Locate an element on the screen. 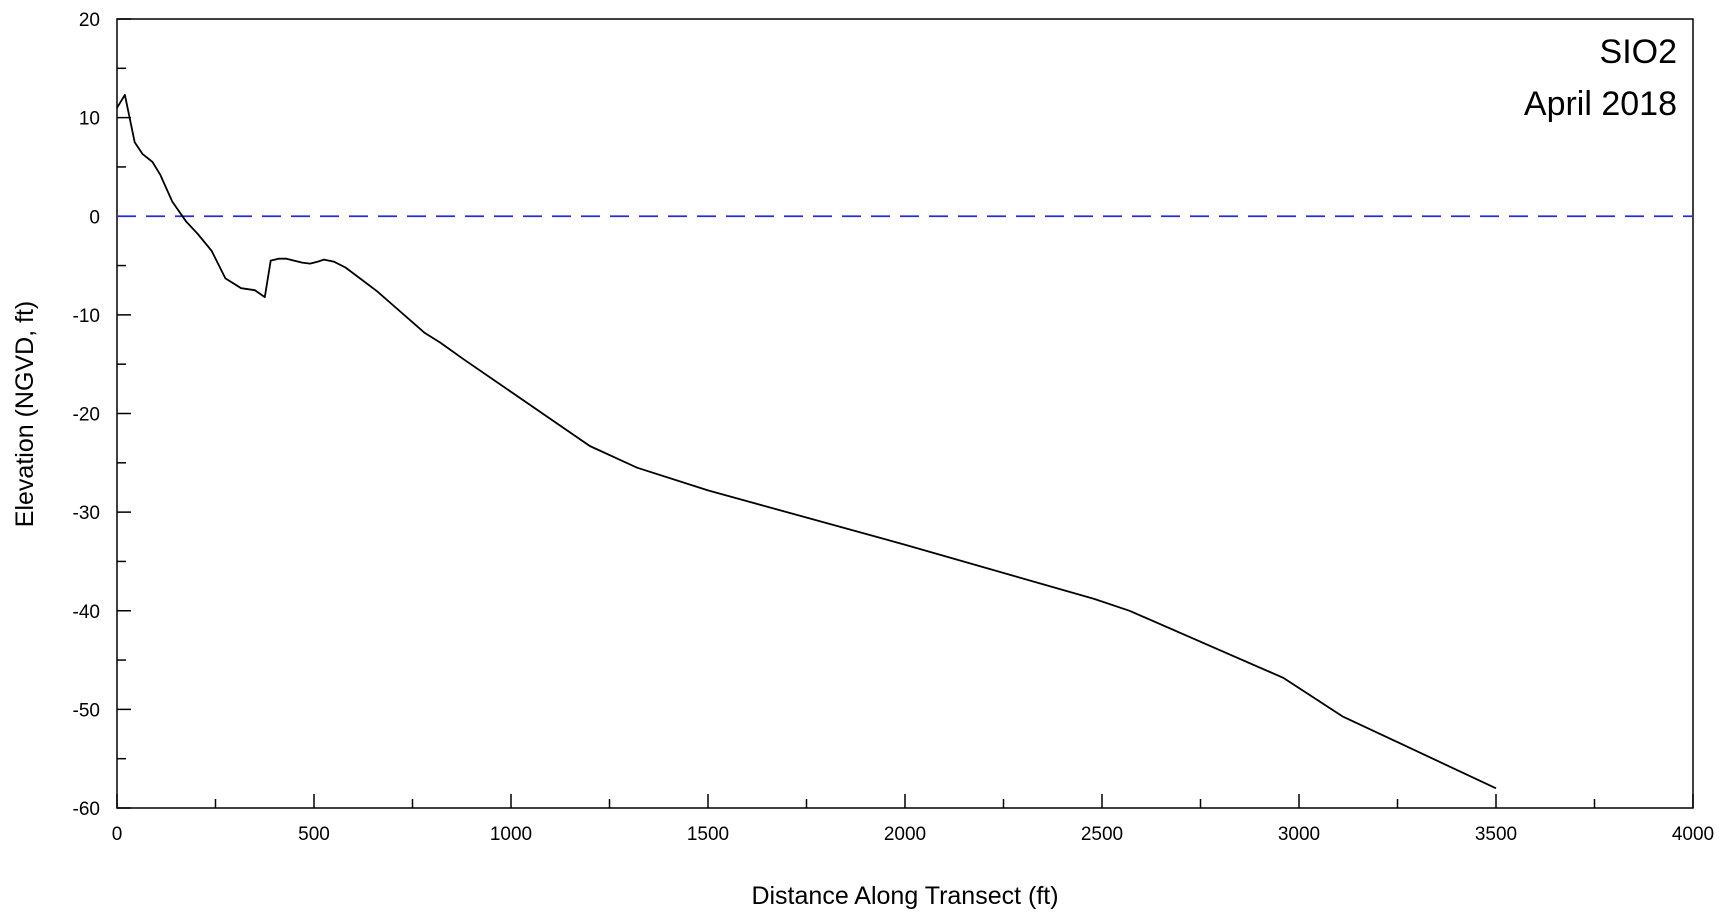 The width and height of the screenshot is (1719, 912). x-tick-label: 3500 is located at coordinates (1496, 834).